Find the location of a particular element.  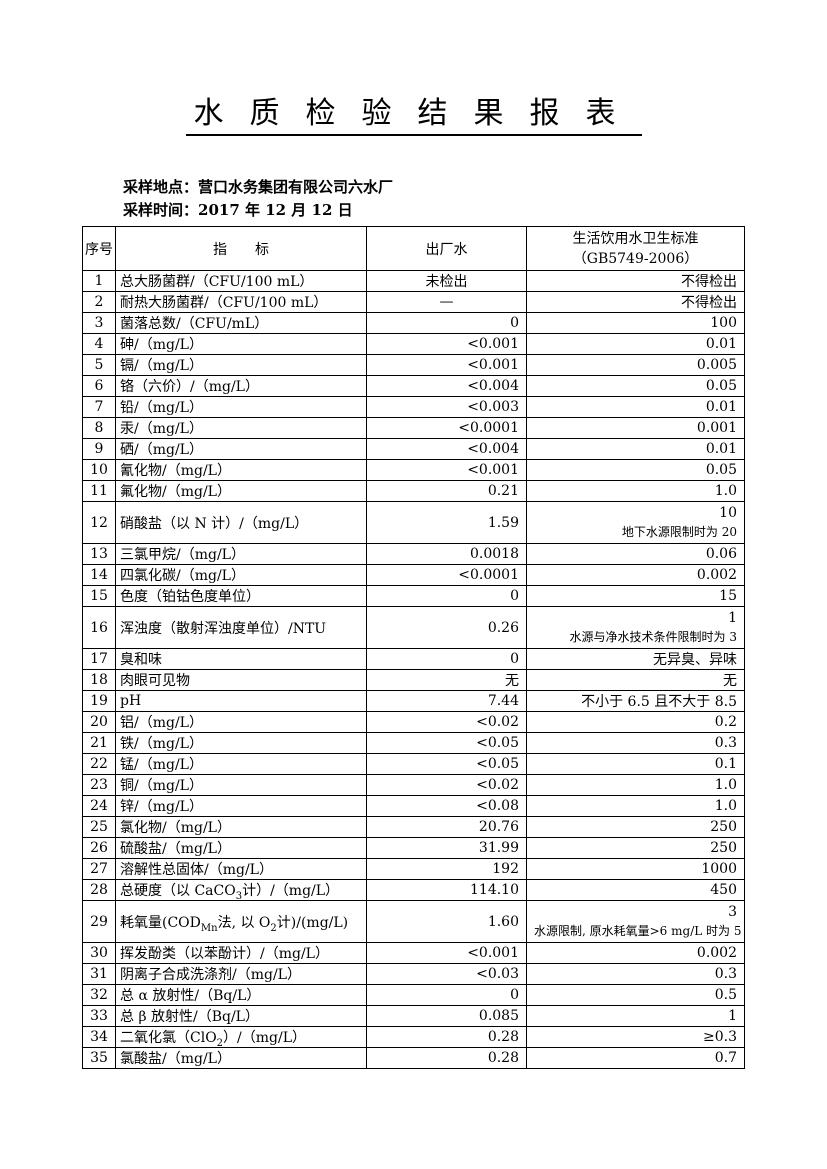

cell-value: <0.08 is located at coordinates (446, 806).